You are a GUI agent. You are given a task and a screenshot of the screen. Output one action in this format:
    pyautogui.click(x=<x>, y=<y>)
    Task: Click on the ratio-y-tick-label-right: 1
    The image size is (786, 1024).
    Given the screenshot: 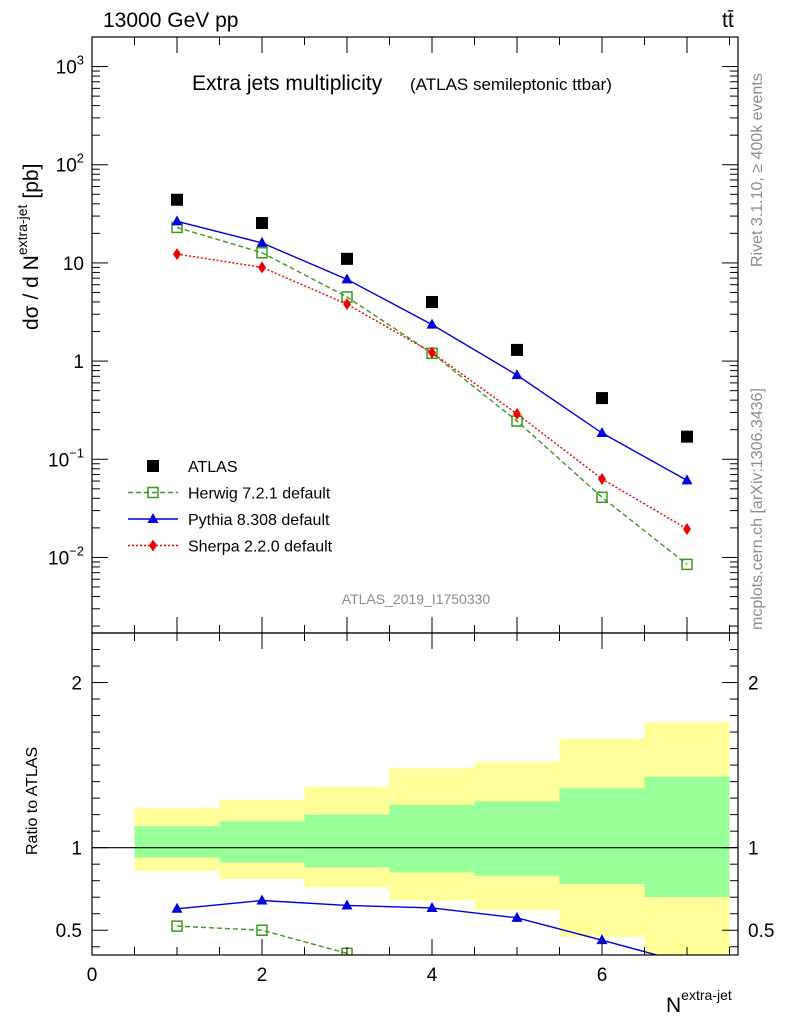 What is the action you would take?
    pyautogui.click(x=753, y=849)
    